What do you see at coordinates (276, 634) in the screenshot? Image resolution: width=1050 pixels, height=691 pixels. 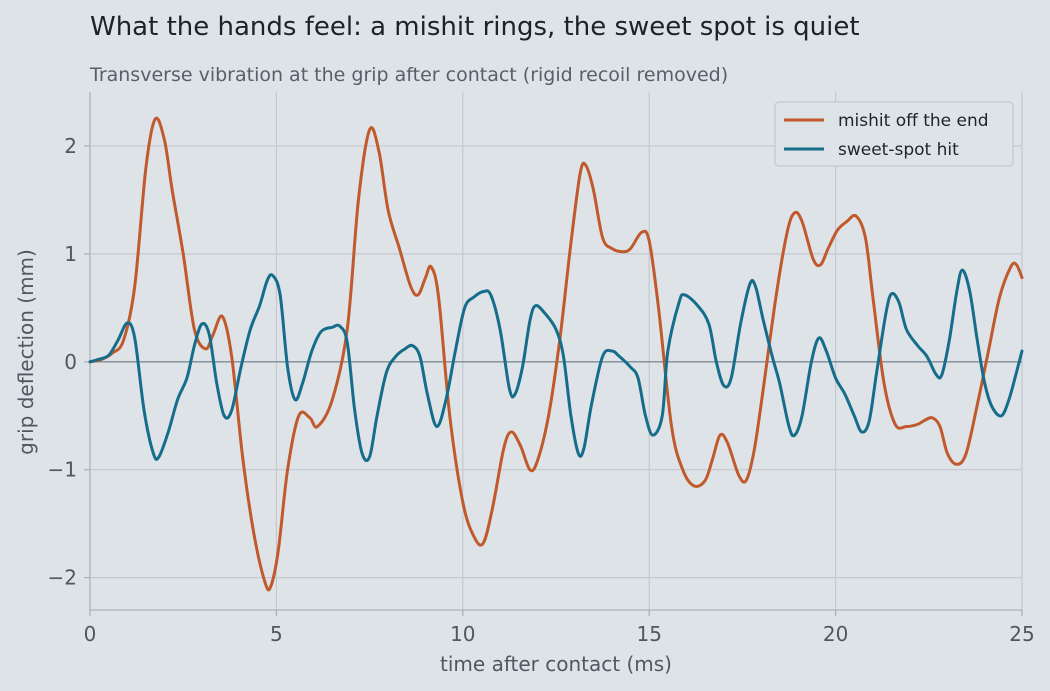 I see `x-tick-label: 5` at bounding box center [276, 634].